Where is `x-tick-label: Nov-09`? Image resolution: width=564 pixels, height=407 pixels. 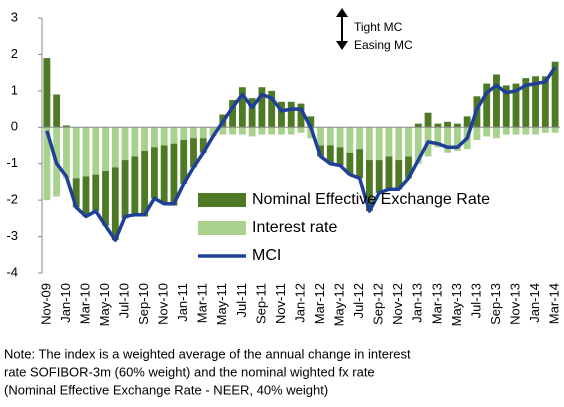
x-tick-label: Nov-09 is located at coordinates (45, 304).